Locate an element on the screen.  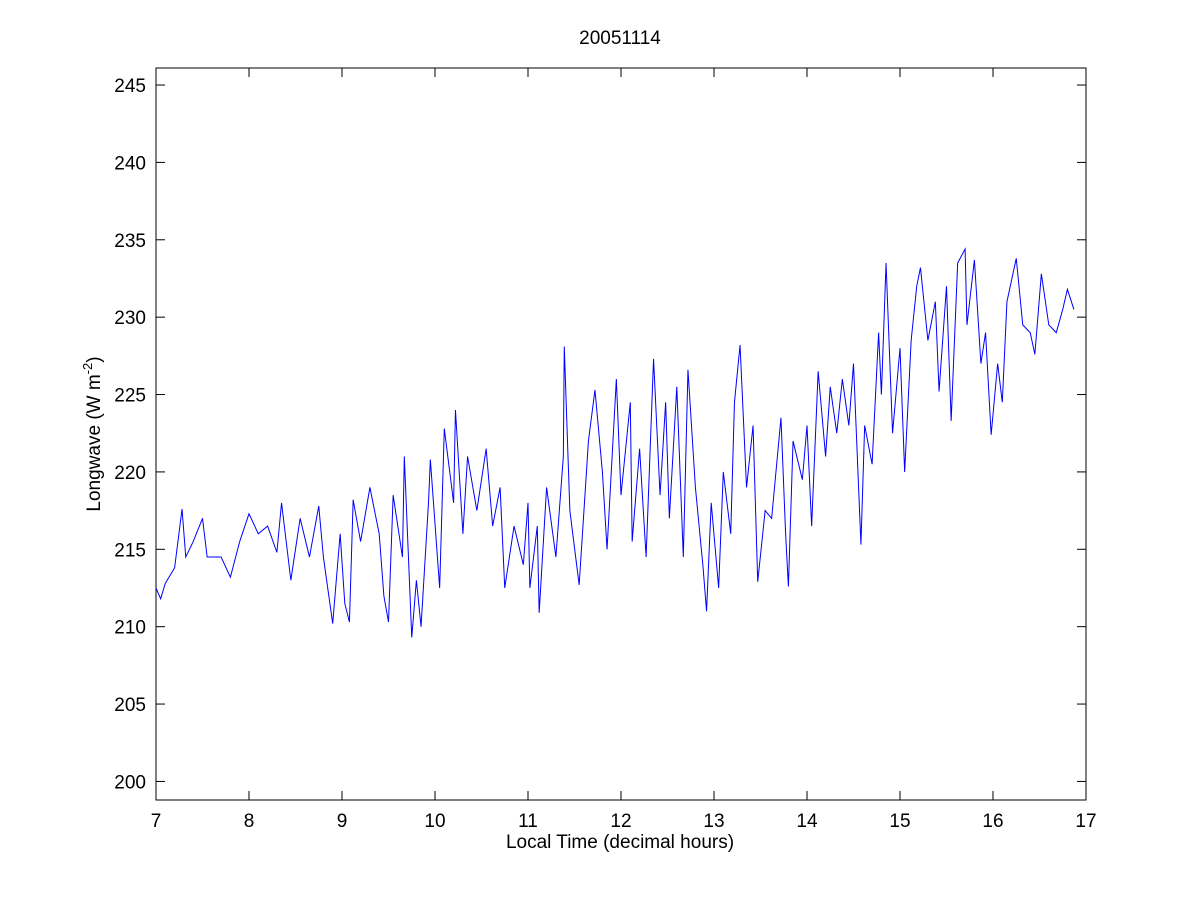
y-tick-label: 230 is located at coordinates (130, 318).